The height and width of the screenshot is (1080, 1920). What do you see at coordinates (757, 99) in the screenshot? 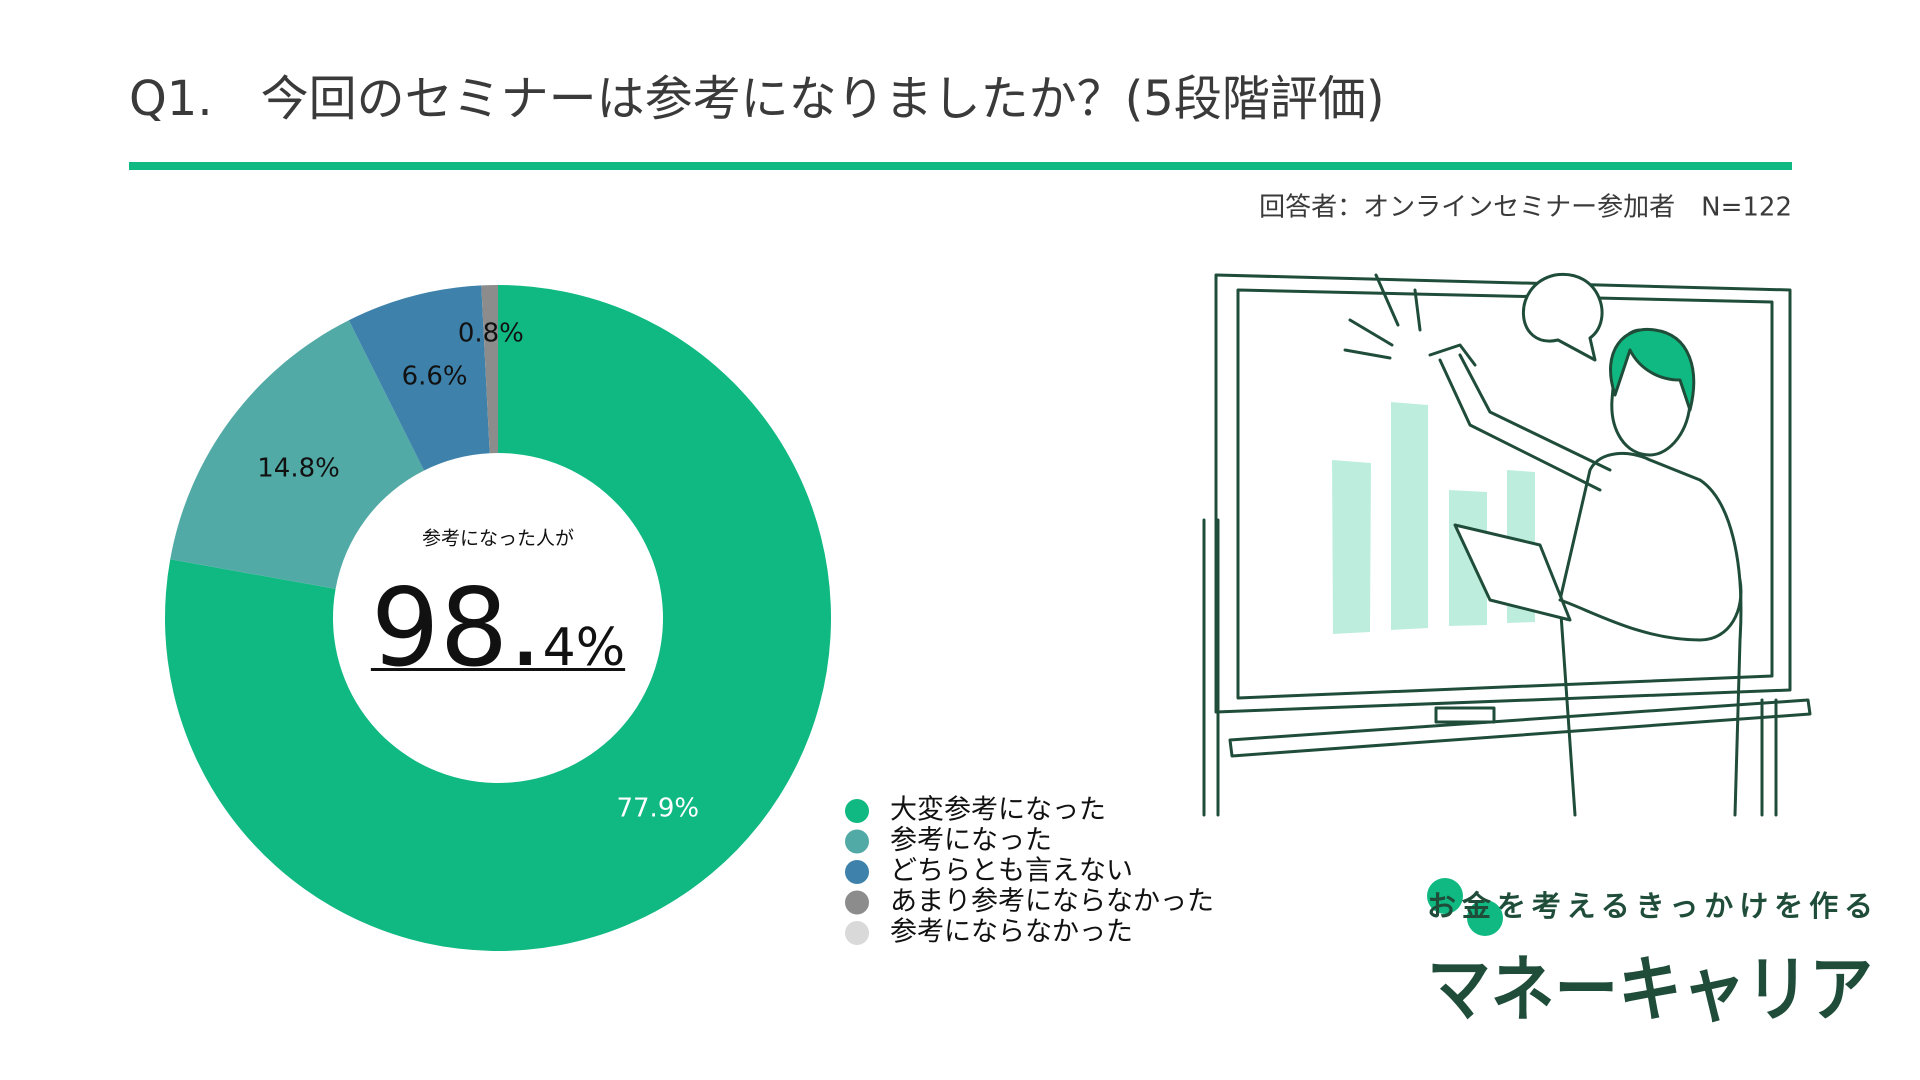
I see `title: Q1. 今回のセミナーは参考になりましたか？(5段階評価)` at bounding box center [757, 99].